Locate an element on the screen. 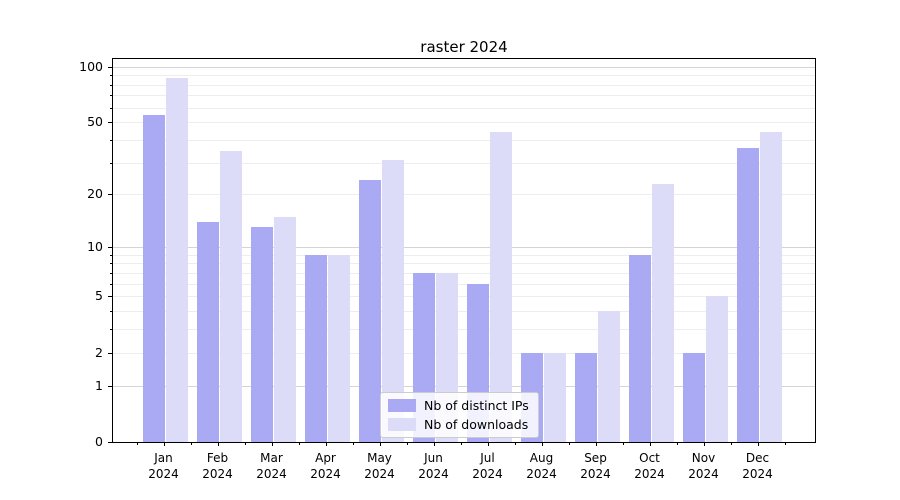 The height and width of the screenshot is (500, 900). x-tick-nov is located at coordinates (704, 444).